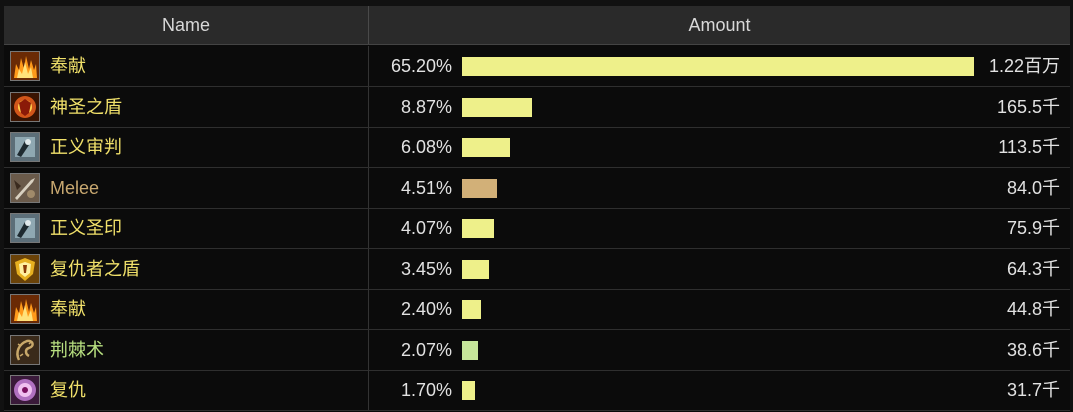 The image size is (1073, 412). What do you see at coordinates (426, 106) in the screenshot?
I see `damage-percent: 8.87%` at bounding box center [426, 106].